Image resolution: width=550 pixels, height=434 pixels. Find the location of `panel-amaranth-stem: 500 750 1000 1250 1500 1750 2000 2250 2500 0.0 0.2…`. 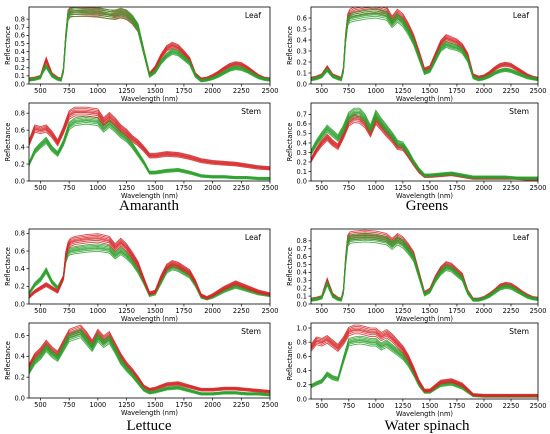

panel-amaranth-stem: 500 750 1000 1250 1500 1750 2000 2250 2500 0.0 0.2… is located at coordinates (141, 151).